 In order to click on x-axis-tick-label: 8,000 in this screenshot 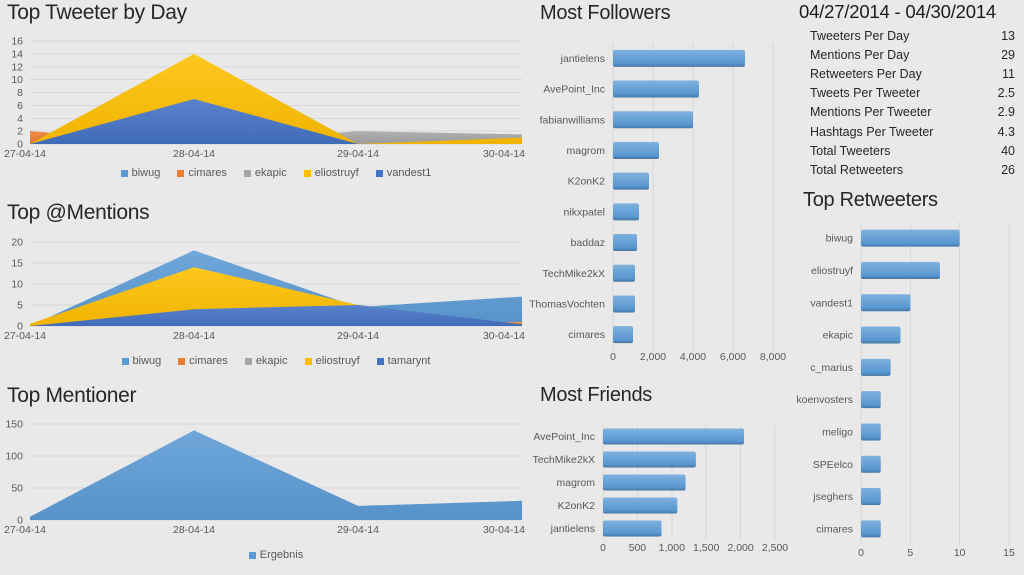, I will do `click(773, 357)`.